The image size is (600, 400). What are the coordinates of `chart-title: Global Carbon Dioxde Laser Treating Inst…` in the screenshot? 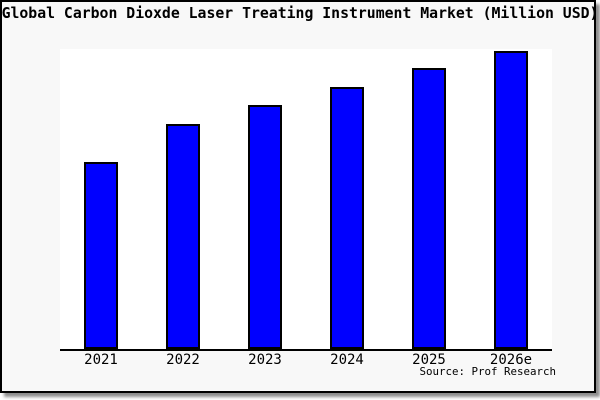 It's located at (300, 13).